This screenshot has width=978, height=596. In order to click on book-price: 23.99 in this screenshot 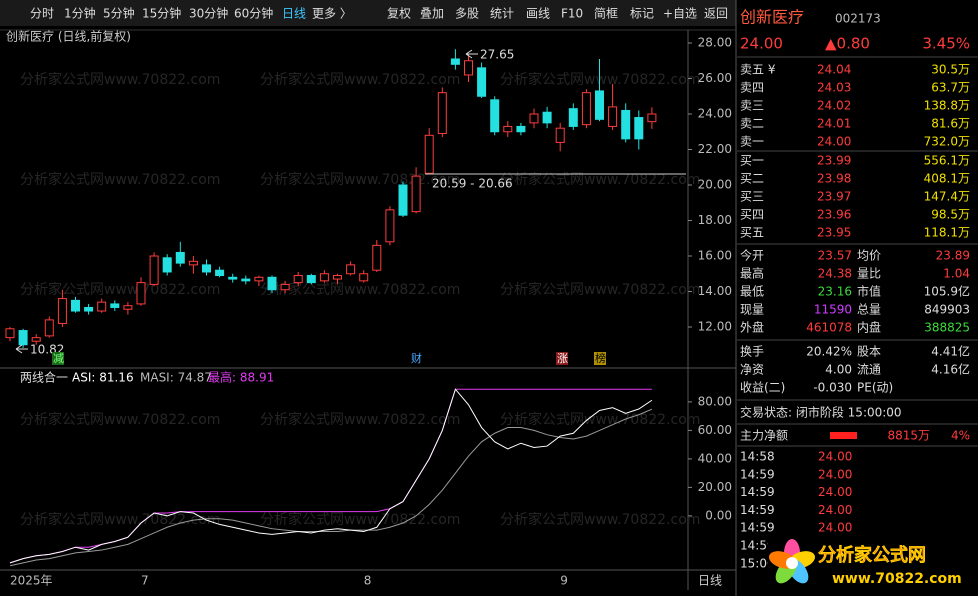, I will do `click(834, 161)`.